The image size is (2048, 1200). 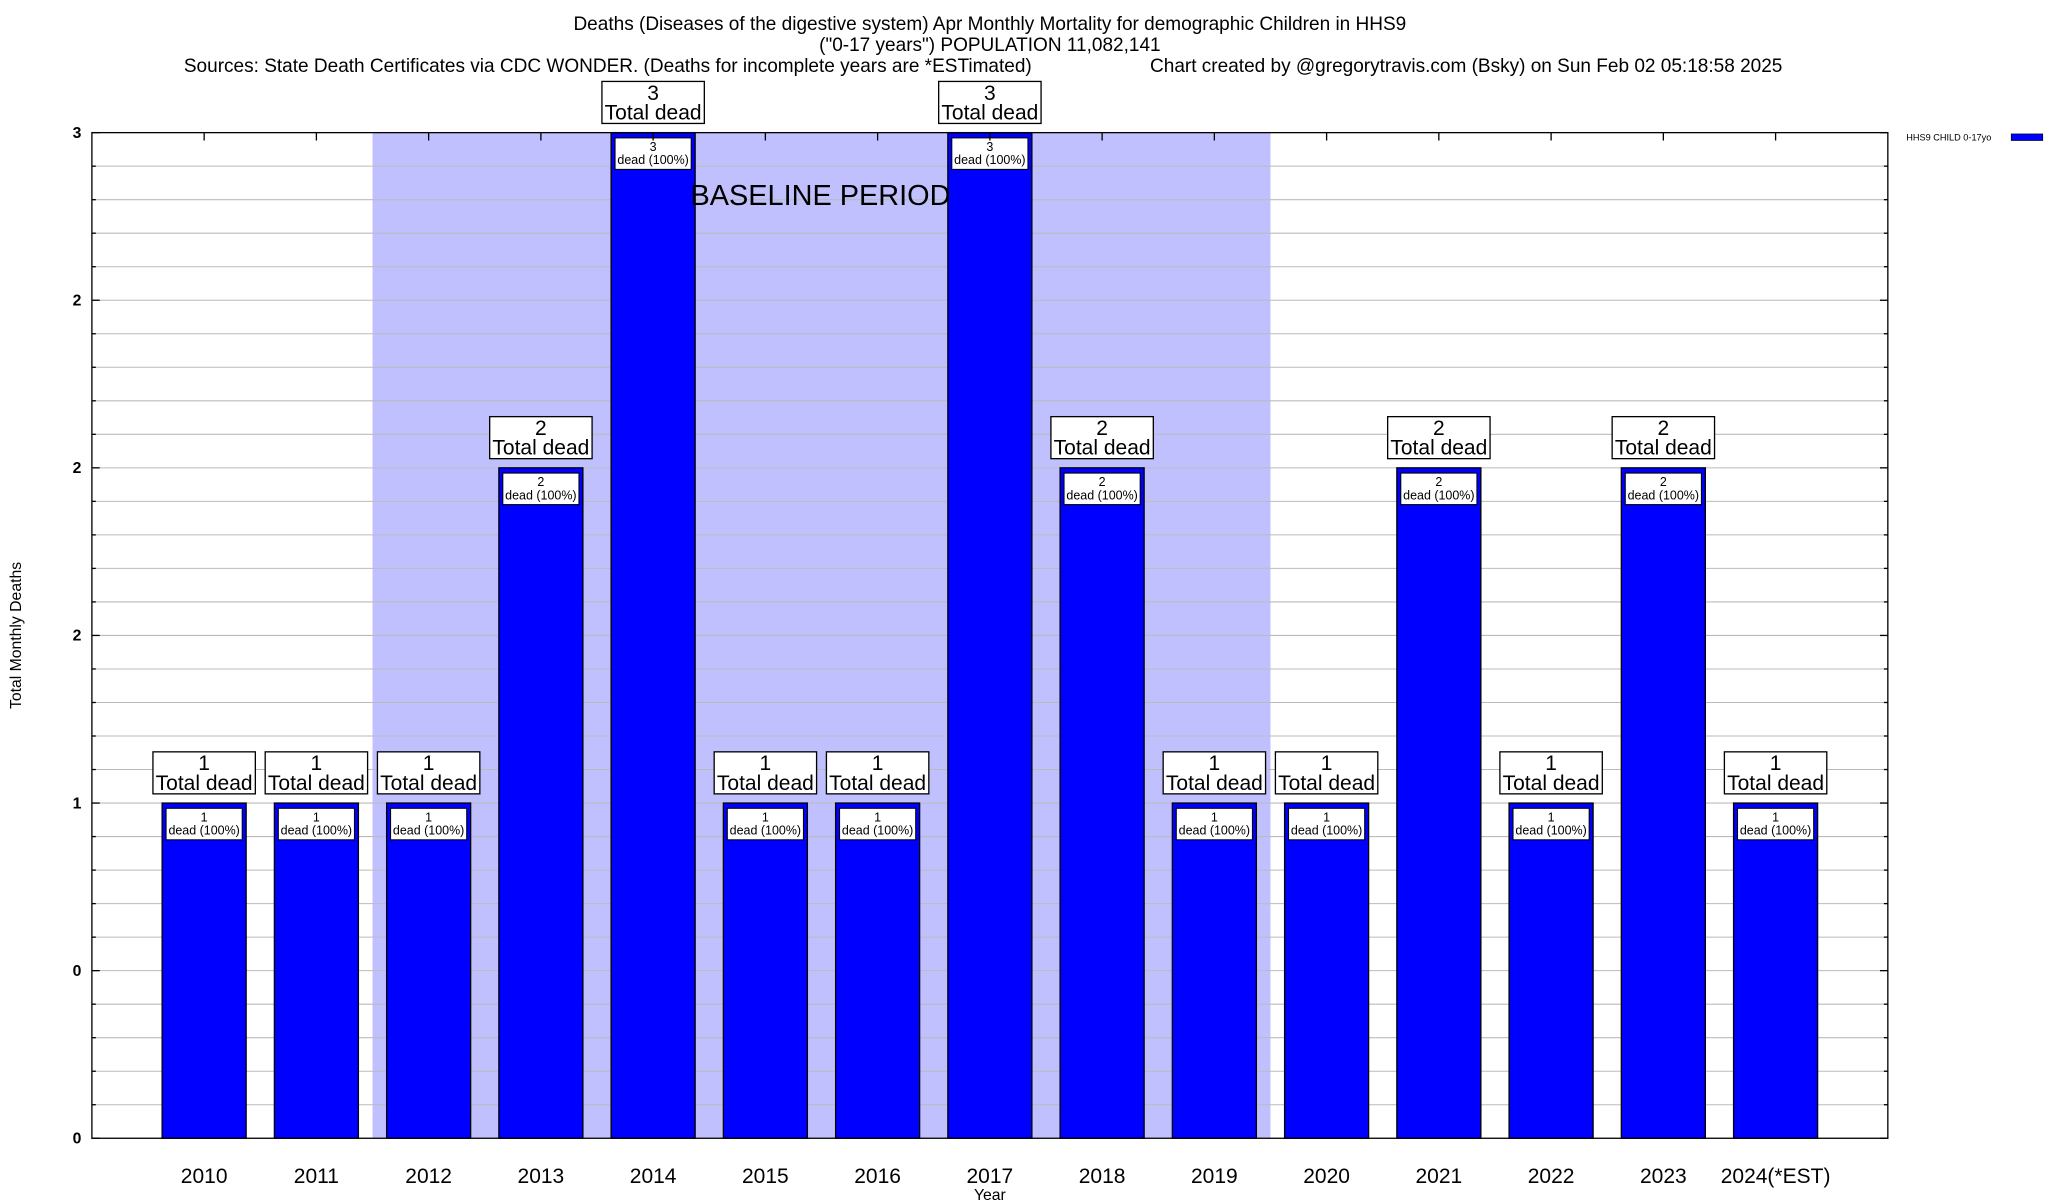 What do you see at coordinates (1948, 138) in the screenshot?
I see `legend-label: HHS9 CHILD 0-17yo` at bounding box center [1948, 138].